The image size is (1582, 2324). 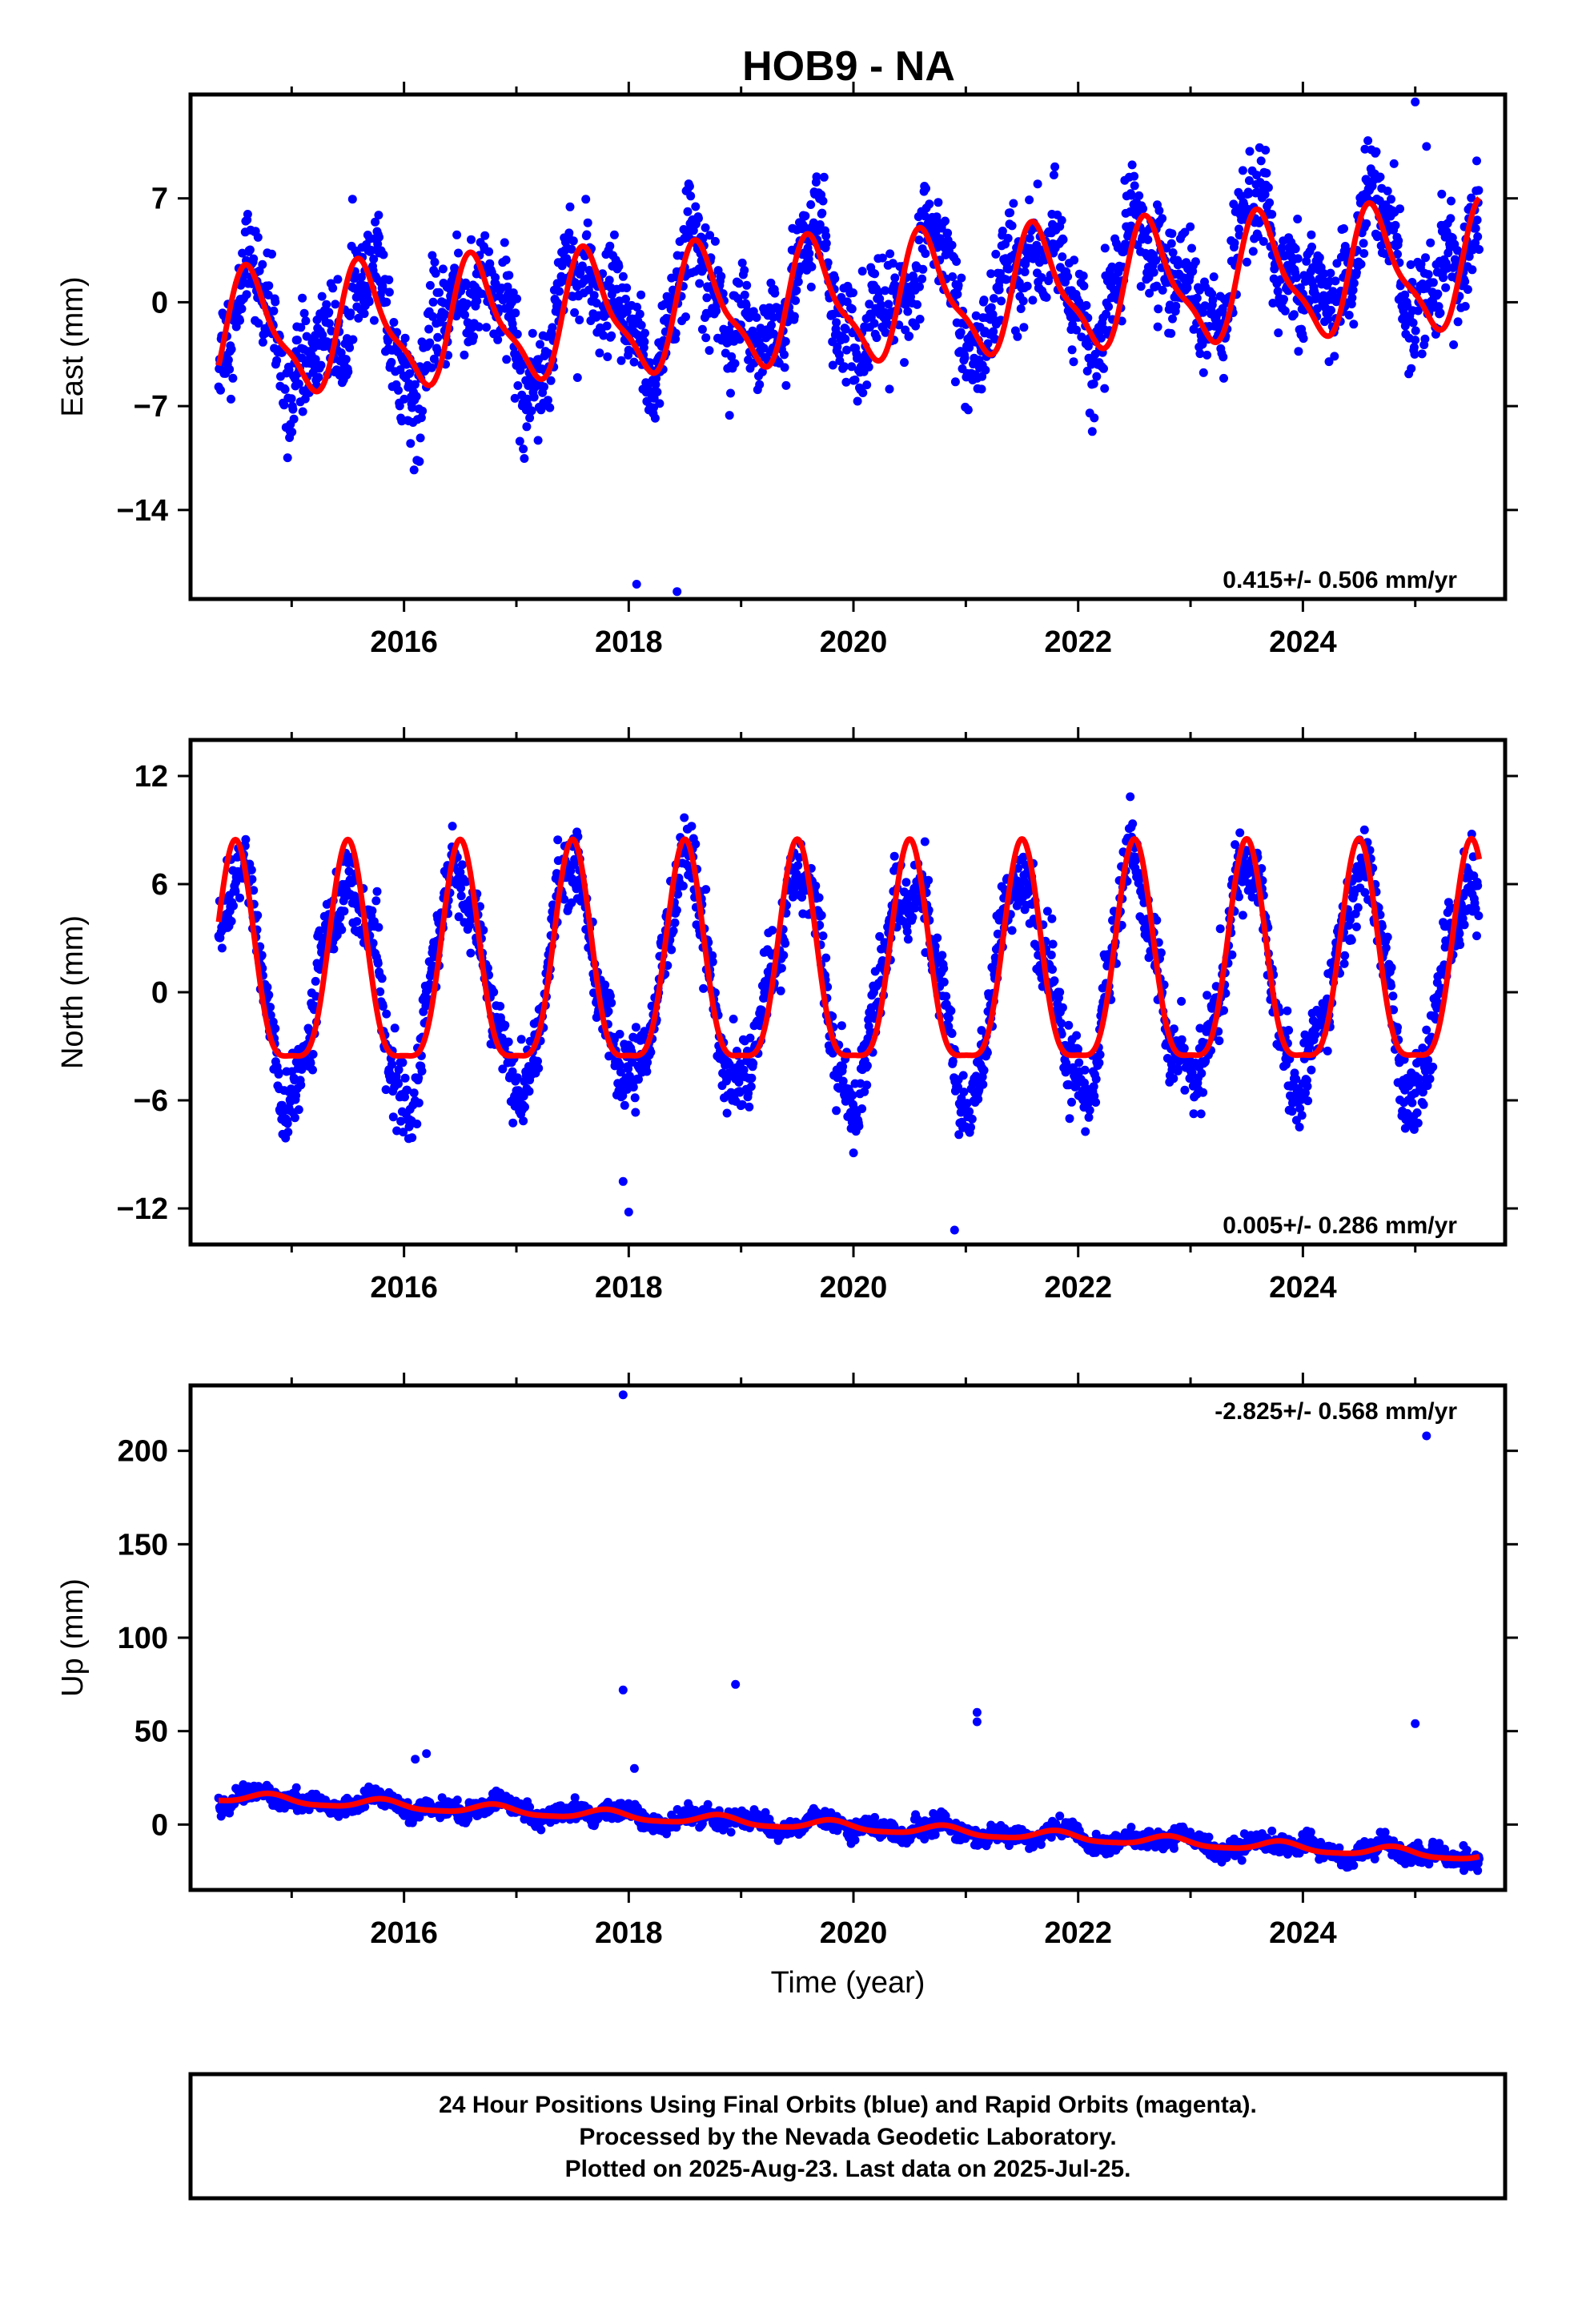 What do you see at coordinates (159, 885) in the screenshot?
I see `y-tick-label: 6` at bounding box center [159, 885].